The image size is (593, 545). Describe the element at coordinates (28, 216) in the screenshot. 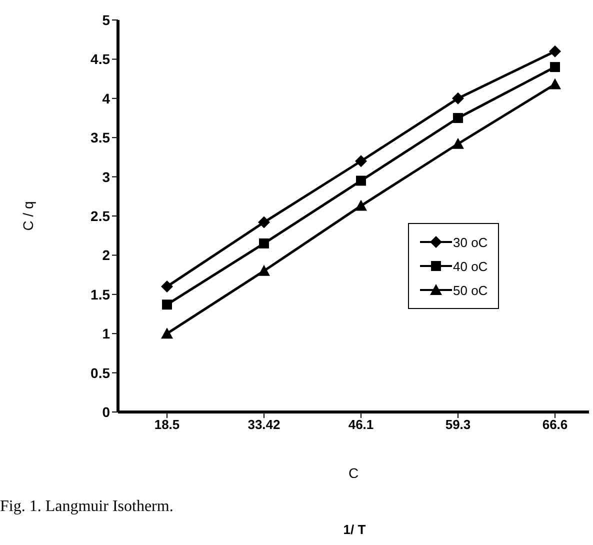

I see `y-axis-title: C / q` at that location.